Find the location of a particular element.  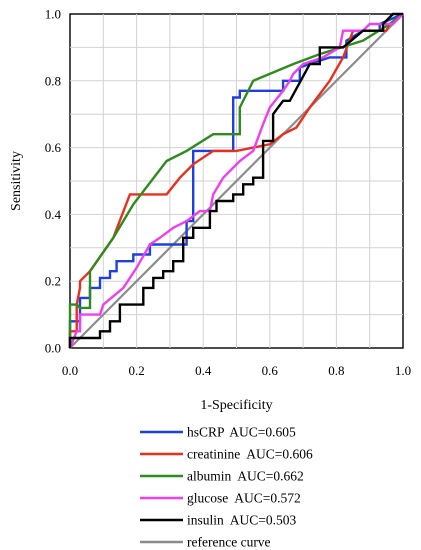

legend-series-name: hsCRP is located at coordinates (205, 432).